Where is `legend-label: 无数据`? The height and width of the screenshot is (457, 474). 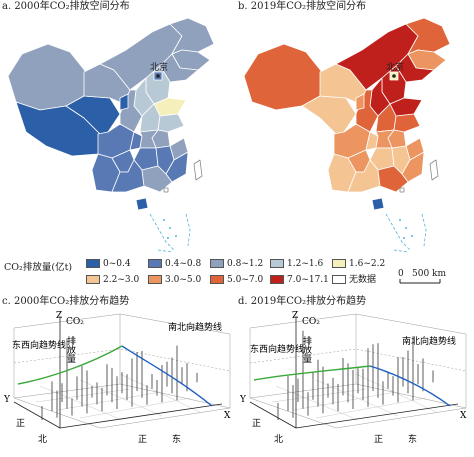 legend-label: 无数据 is located at coordinates (363, 280).